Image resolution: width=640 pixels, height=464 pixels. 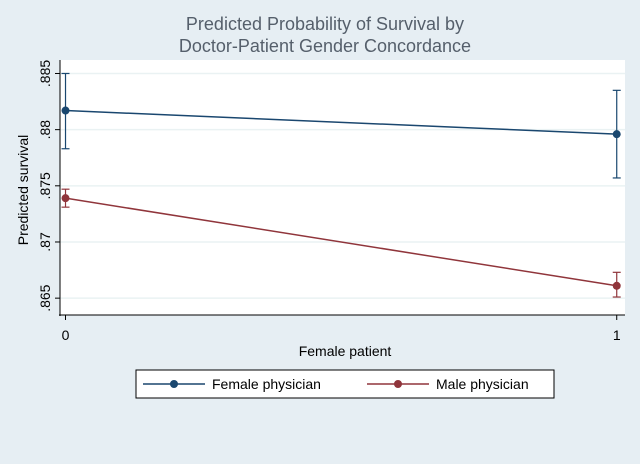 I want to click on legend-label-female-physician: Female physician, so click(x=266, y=384).